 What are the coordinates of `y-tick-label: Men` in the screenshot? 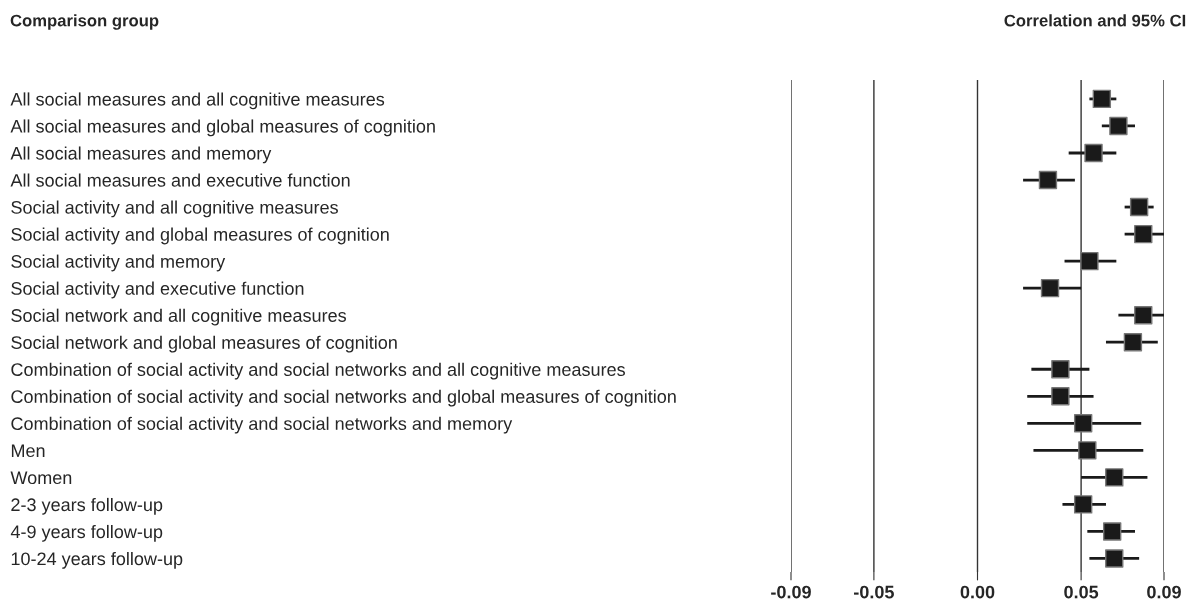 It's located at (28, 451).